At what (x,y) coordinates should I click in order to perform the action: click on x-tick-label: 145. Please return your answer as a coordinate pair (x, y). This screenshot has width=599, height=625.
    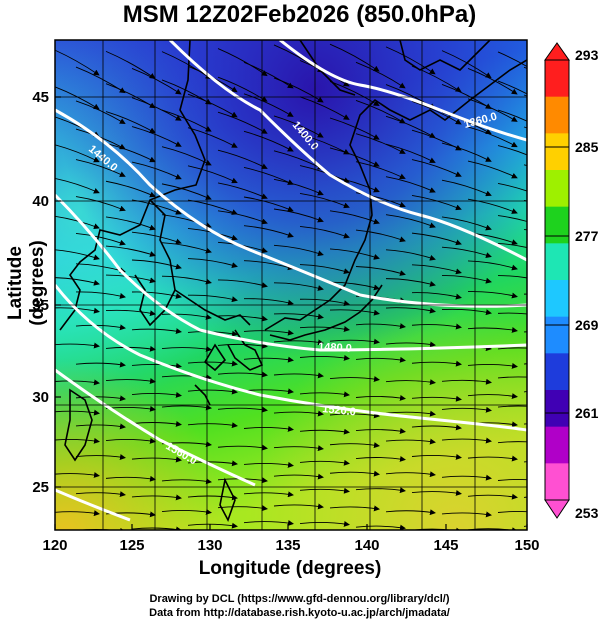
    Looking at the image, I should click on (445, 545).